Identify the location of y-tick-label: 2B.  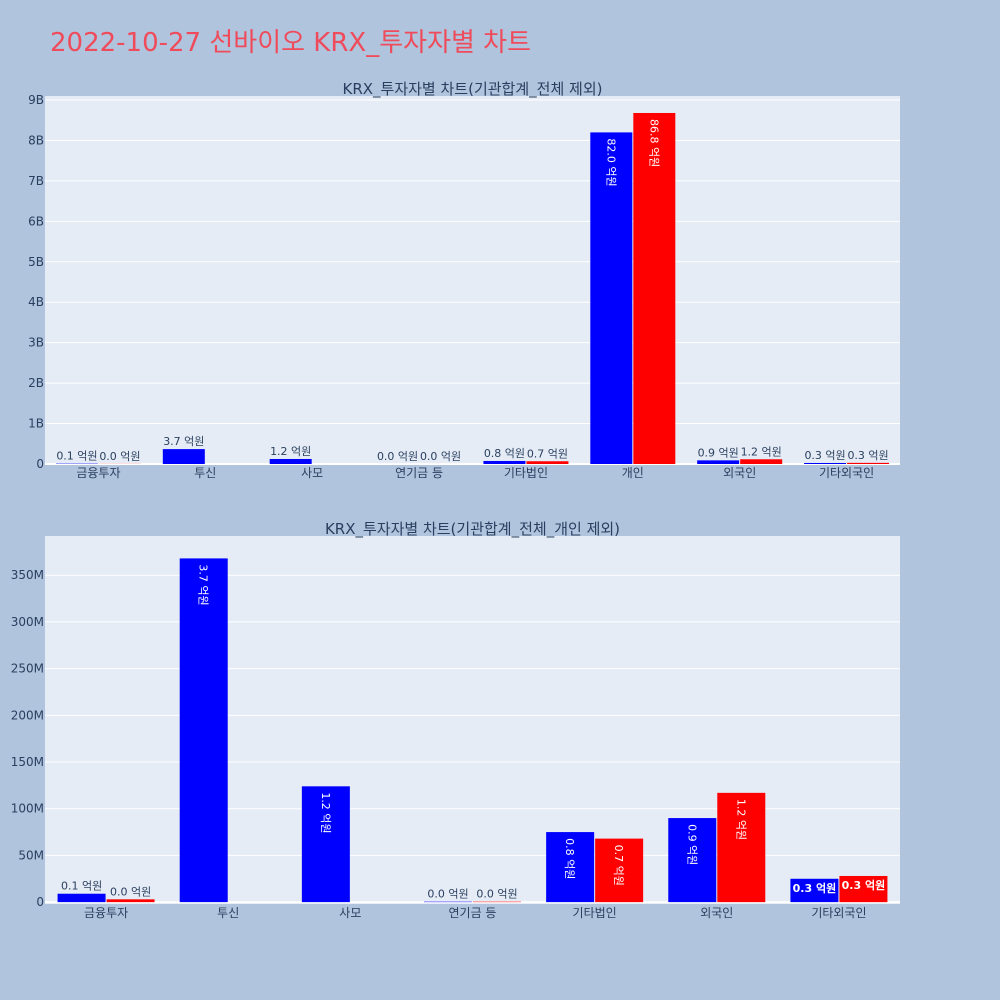
(36, 383).